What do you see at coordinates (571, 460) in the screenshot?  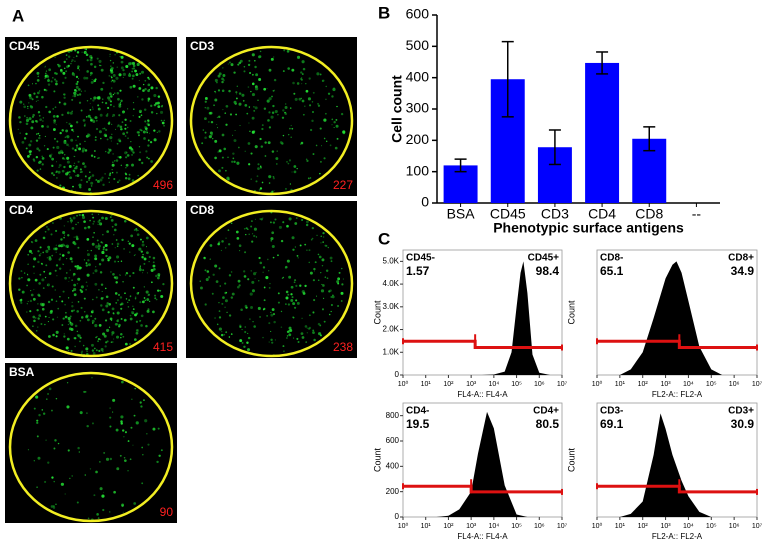 I see `y-axis-label: Count` at bounding box center [571, 460].